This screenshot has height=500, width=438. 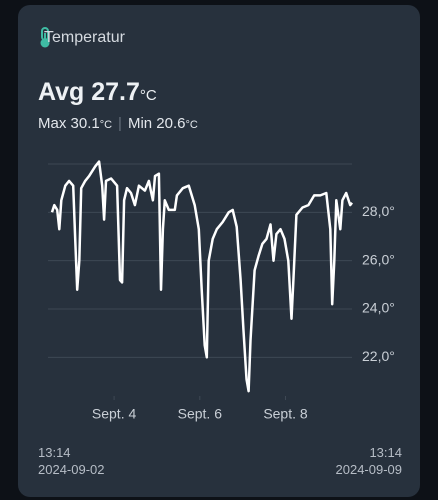 I want to click on y-tick-label: 24,0°, so click(x=378, y=308).